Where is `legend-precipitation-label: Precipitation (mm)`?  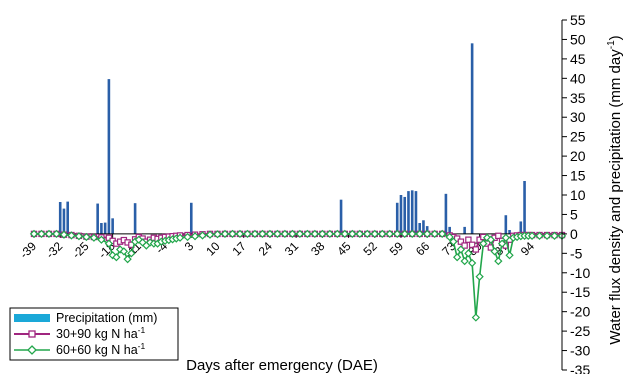
legend-precipitation-label: Precipitation (mm) is located at coordinates (106, 318).